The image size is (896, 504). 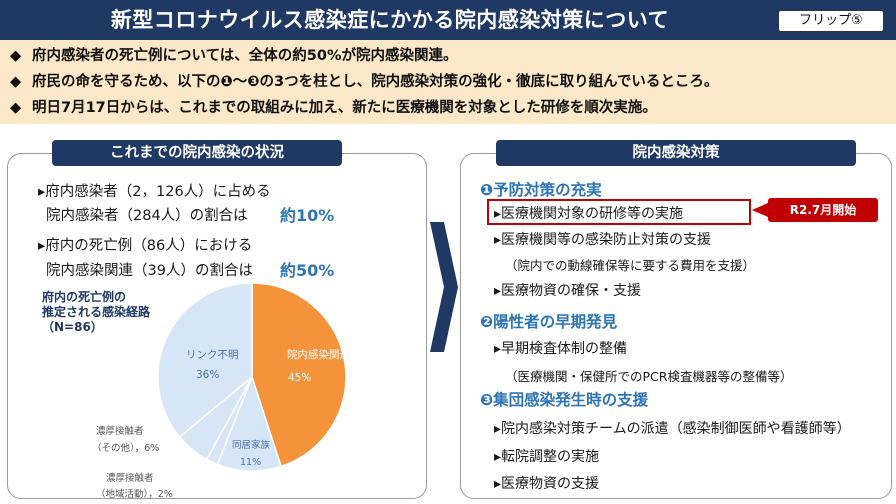 I want to click on pie-label-contact-local-pct: ，2%, so click(x=160, y=494).